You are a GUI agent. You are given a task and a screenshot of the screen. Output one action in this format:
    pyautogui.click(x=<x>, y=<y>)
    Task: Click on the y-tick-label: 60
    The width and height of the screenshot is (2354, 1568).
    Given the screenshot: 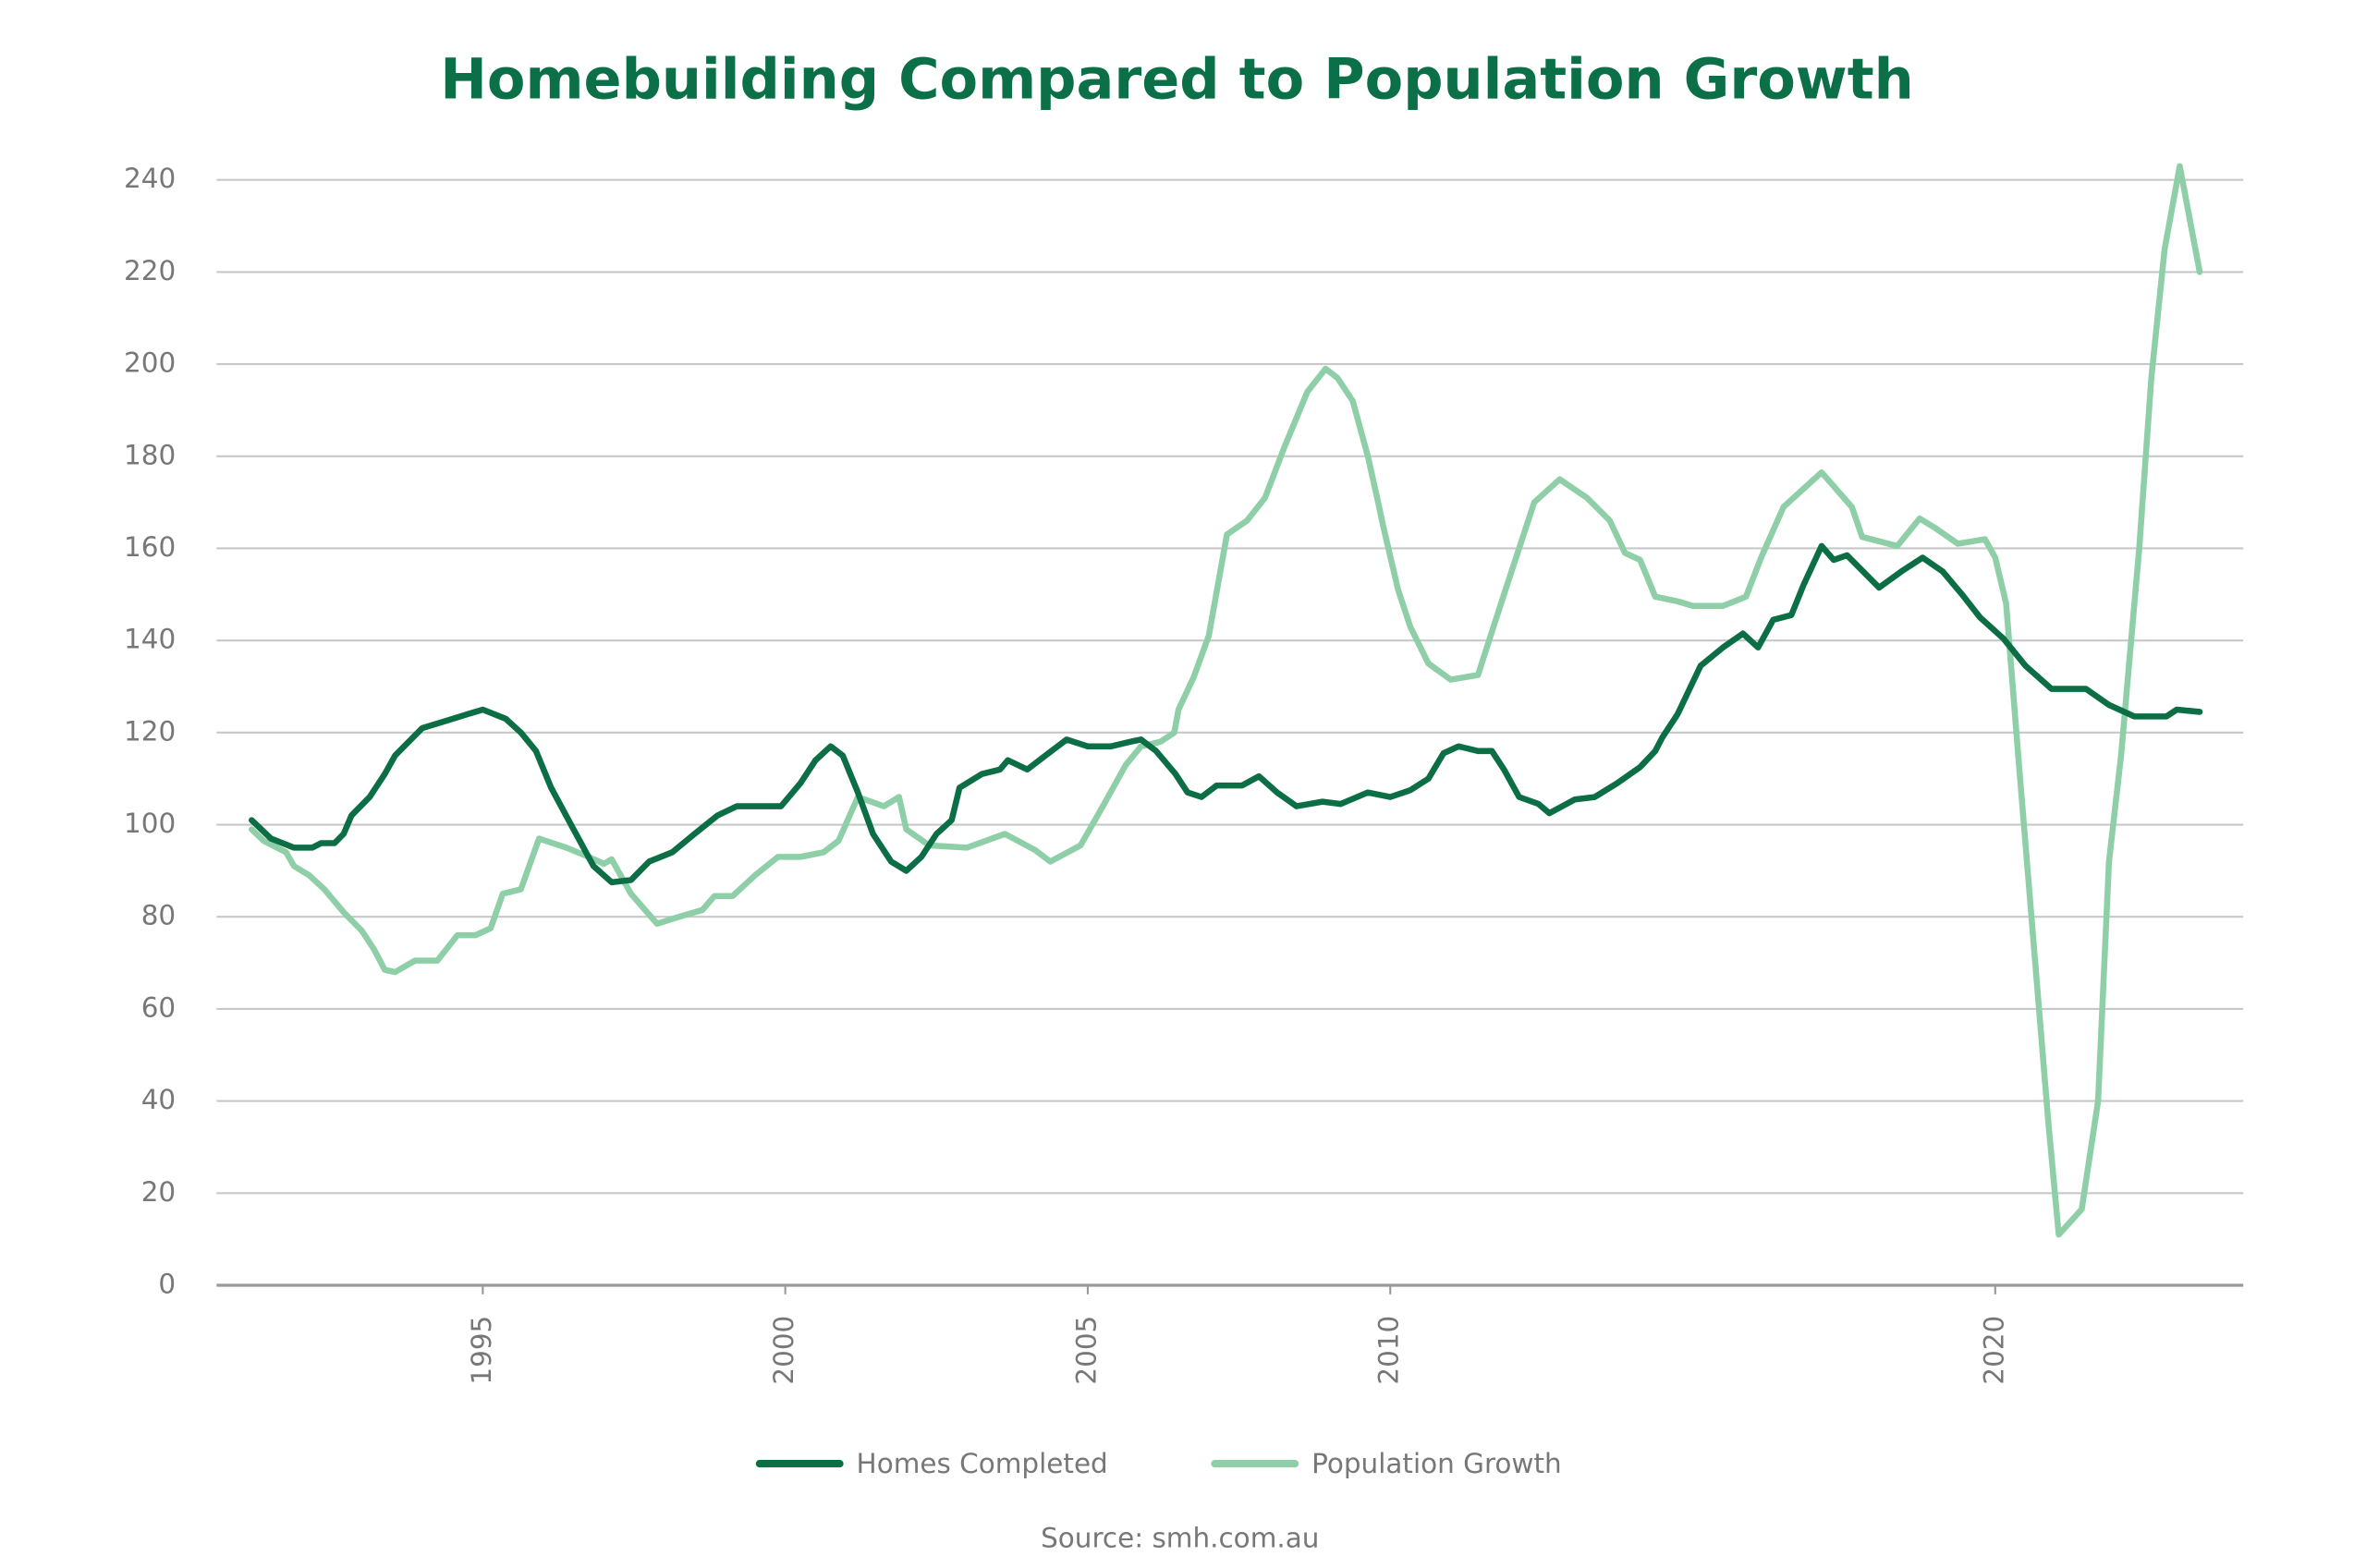 What is the action you would take?
    pyautogui.click(x=158, y=1007)
    